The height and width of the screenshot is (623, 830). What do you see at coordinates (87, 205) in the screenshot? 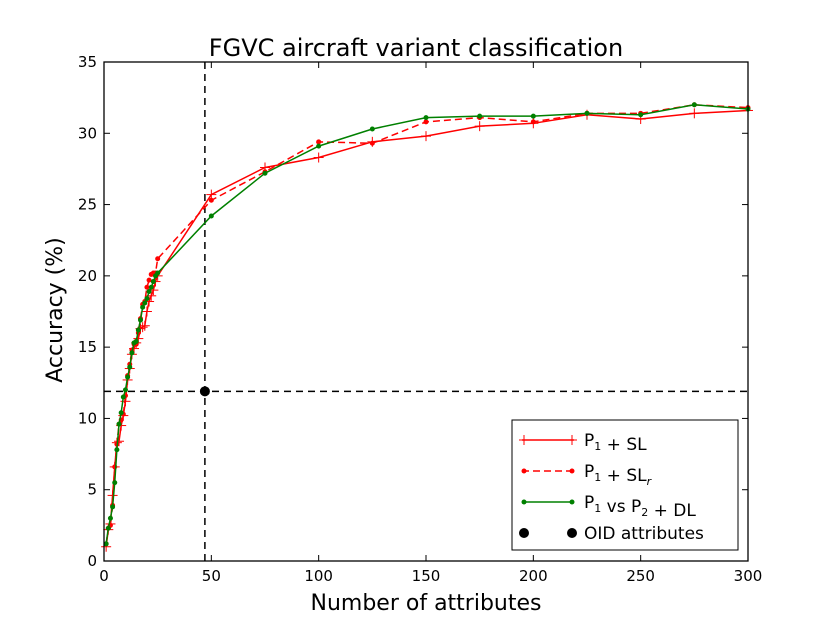
I see `y-tick-label: 25` at bounding box center [87, 205].